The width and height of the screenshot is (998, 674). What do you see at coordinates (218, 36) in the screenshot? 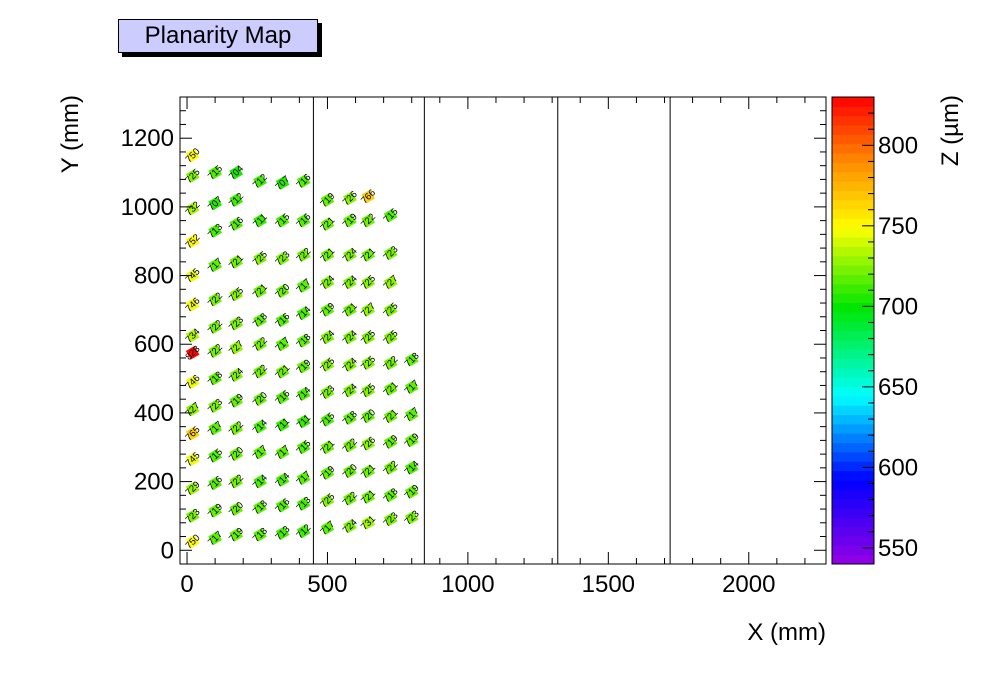
I see `chart-title: Planarity Map` at bounding box center [218, 36].